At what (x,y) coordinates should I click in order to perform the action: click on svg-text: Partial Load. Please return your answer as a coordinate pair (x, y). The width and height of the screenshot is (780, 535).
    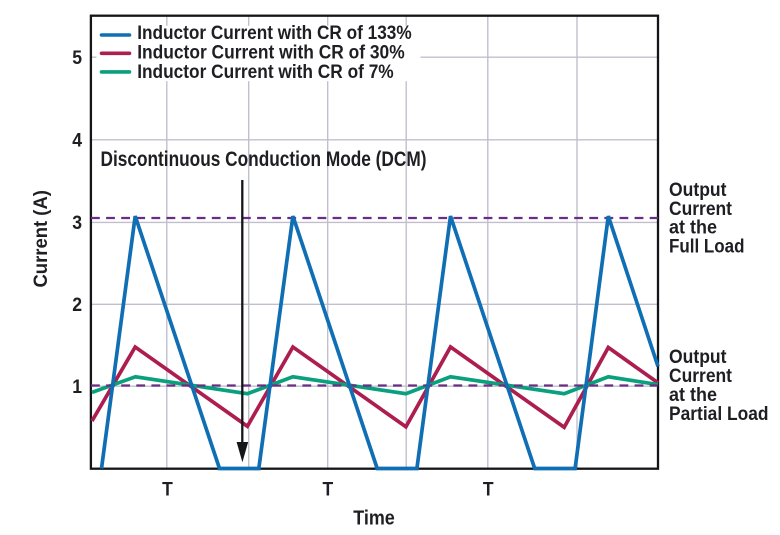
    Looking at the image, I should click on (719, 414).